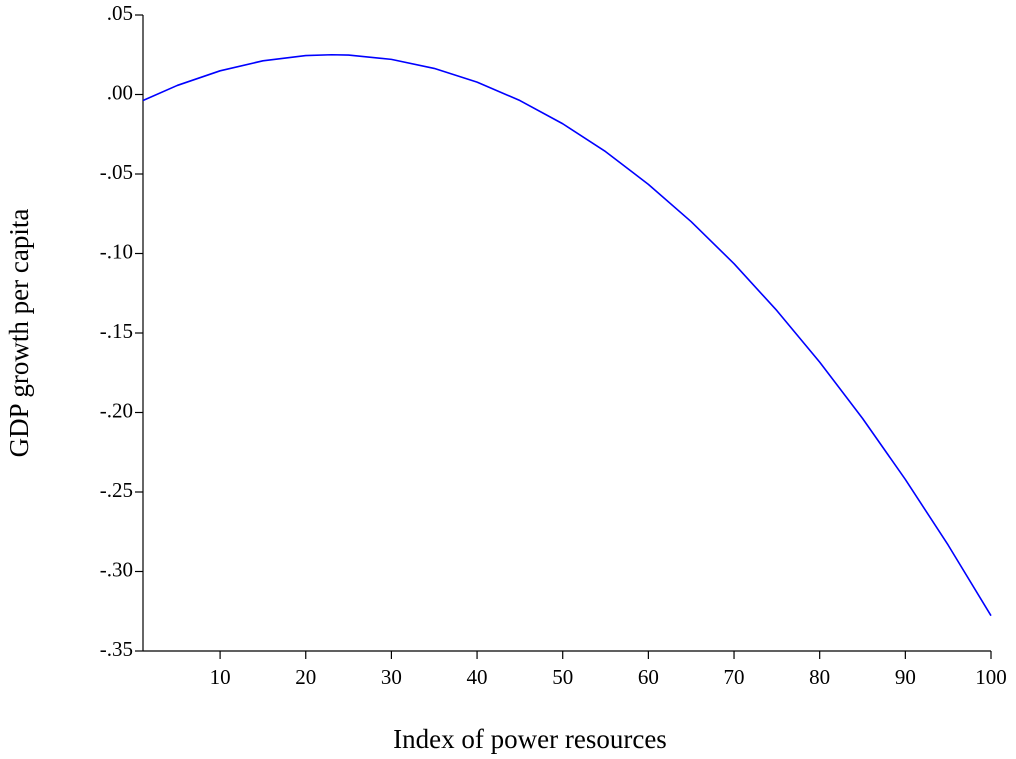 This screenshot has width=1016, height=759. What do you see at coordinates (562, 677) in the screenshot?
I see `x-tick-label: 50` at bounding box center [562, 677].